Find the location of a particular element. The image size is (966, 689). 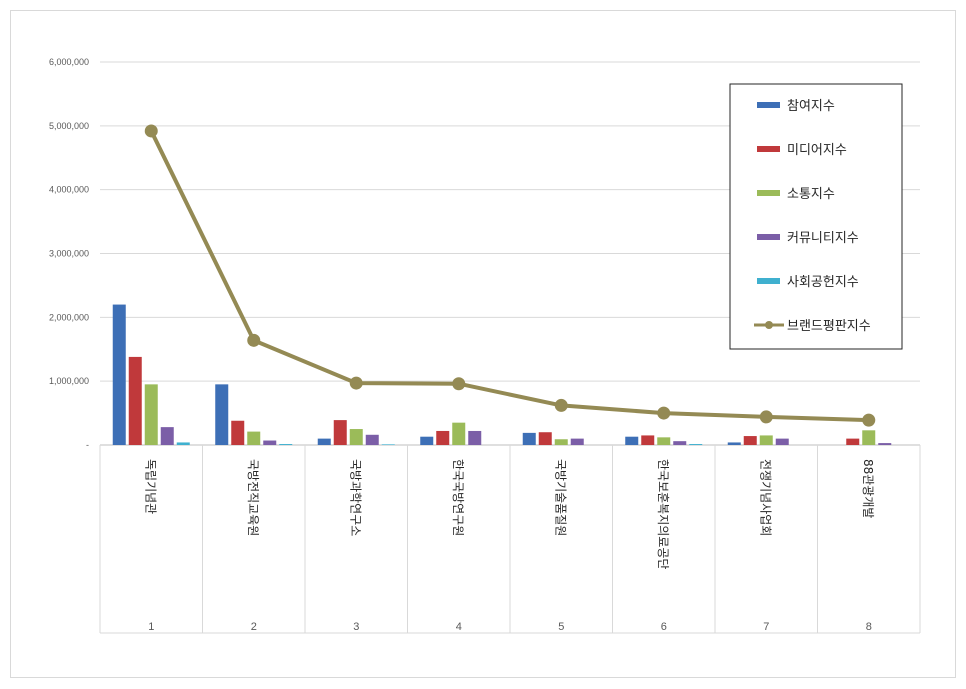

category-number: 2 is located at coordinates (254, 627).